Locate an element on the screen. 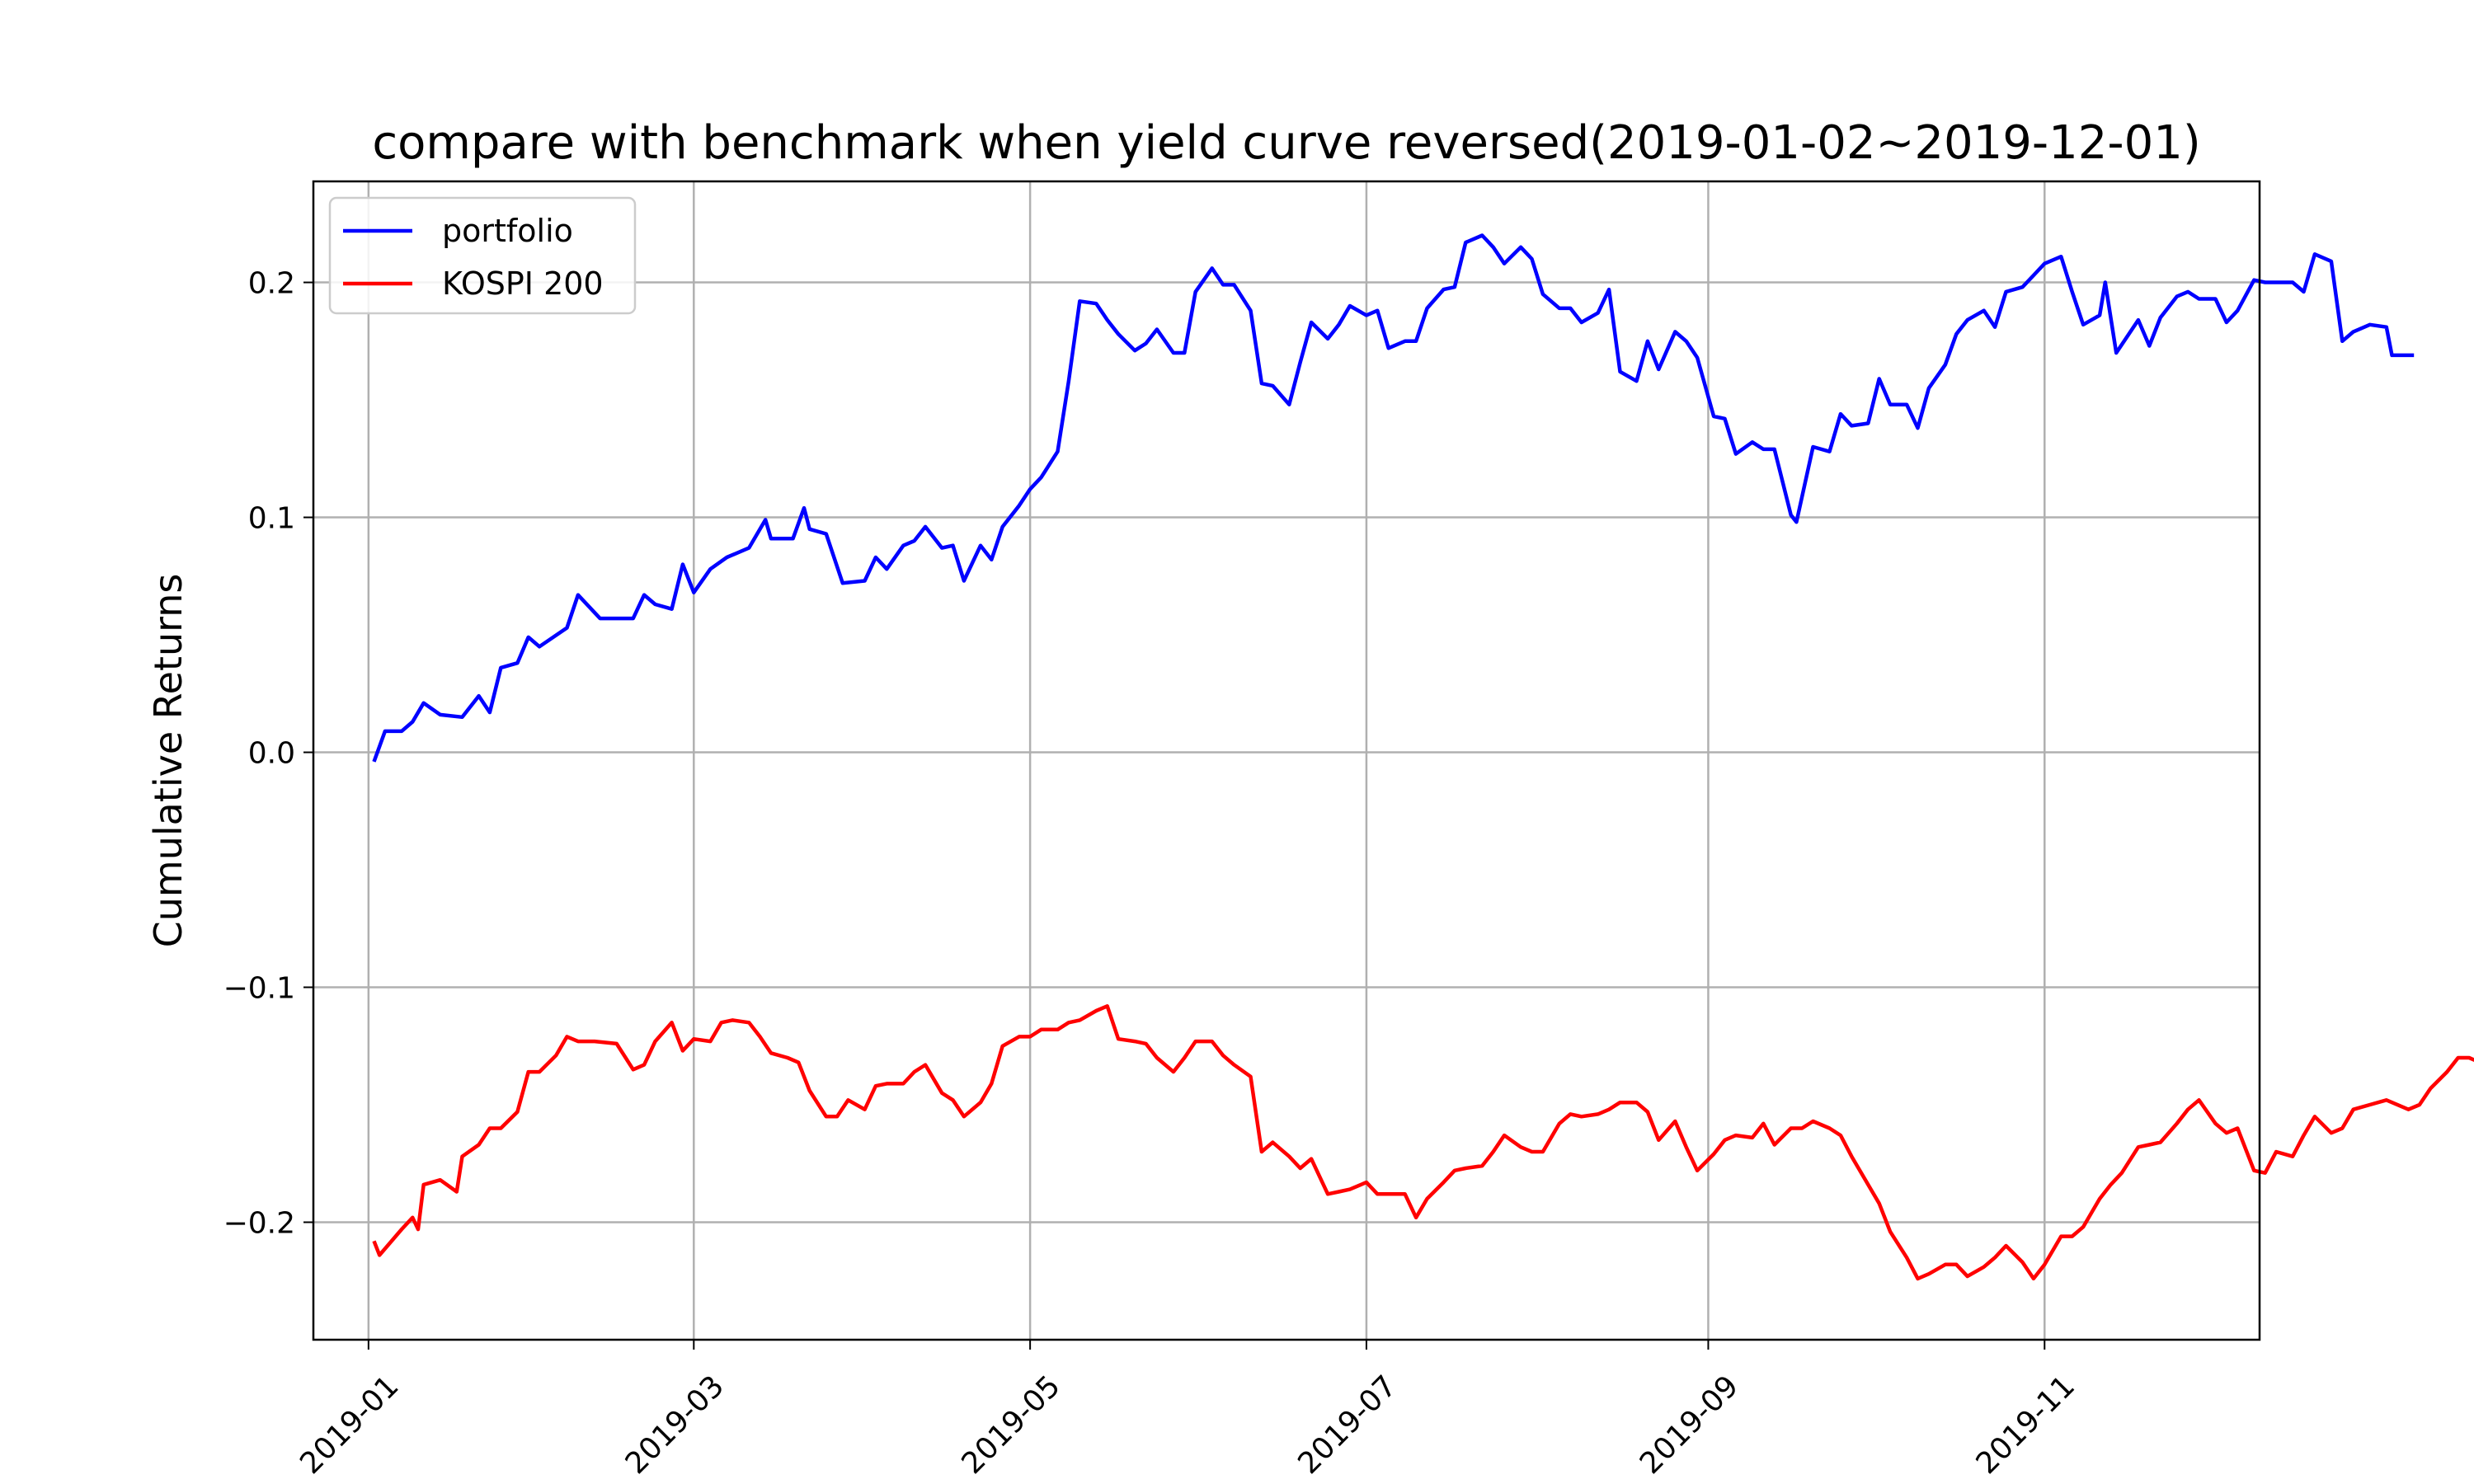 Image resolution: width=2474 pixels, height=1484 pixels. y-tick-label: −0.1 is located at coordinates (259, 989).